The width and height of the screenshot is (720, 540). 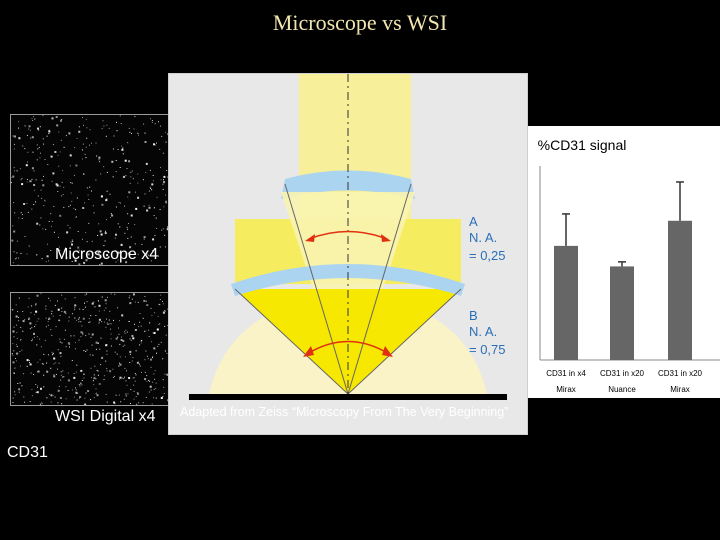 I want to click on arrowhead-b-right, so click(x=387, y=351).